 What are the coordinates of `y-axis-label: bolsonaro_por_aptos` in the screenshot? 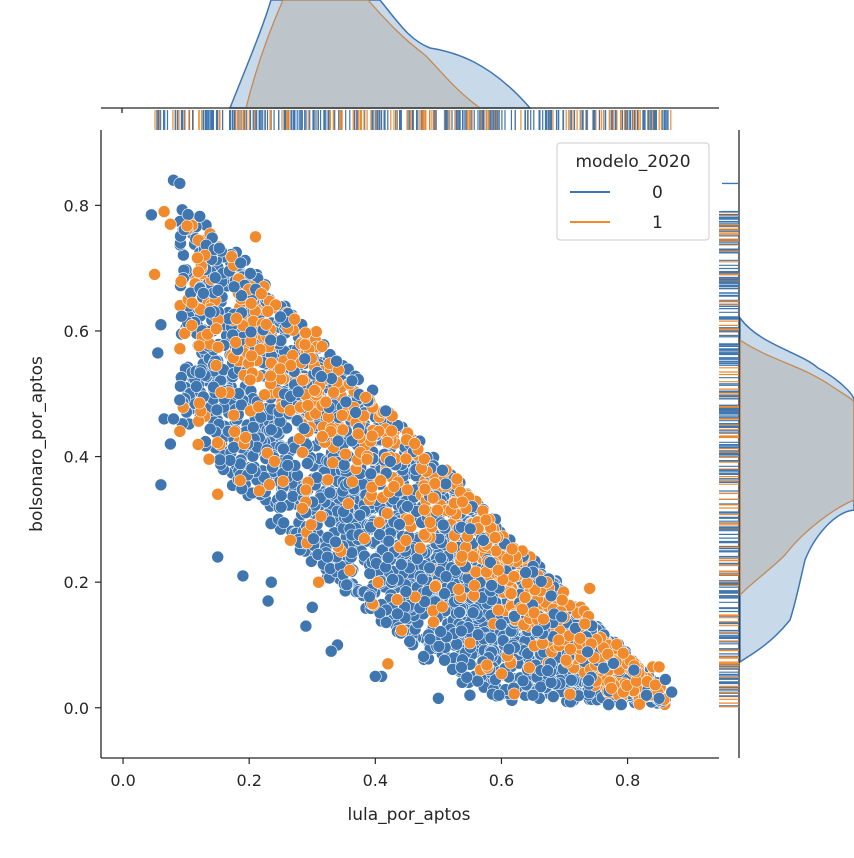 It's located at (37, 444).